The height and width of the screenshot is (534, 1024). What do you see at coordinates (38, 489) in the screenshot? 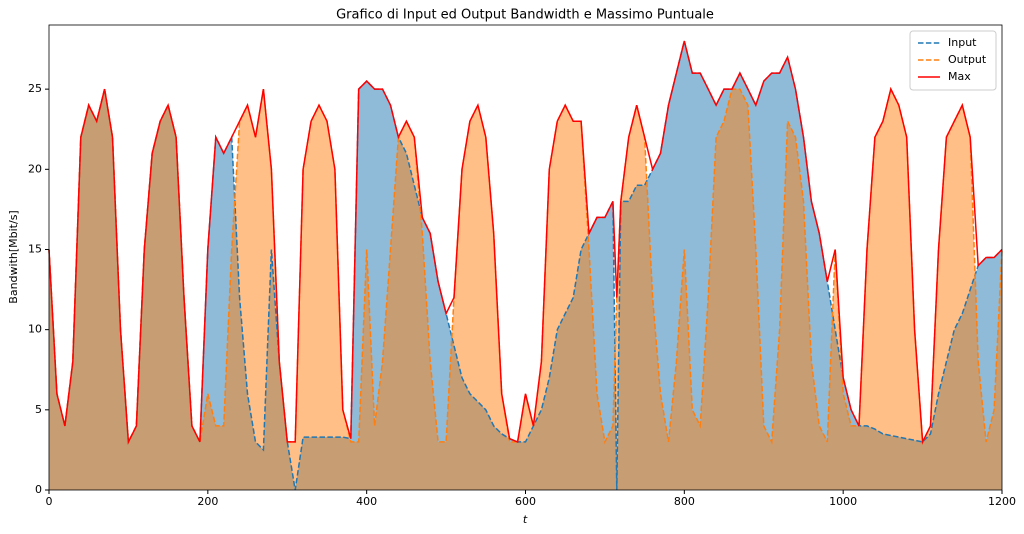
I see `y-tick-label: 0` at bounding box center [38, 489].